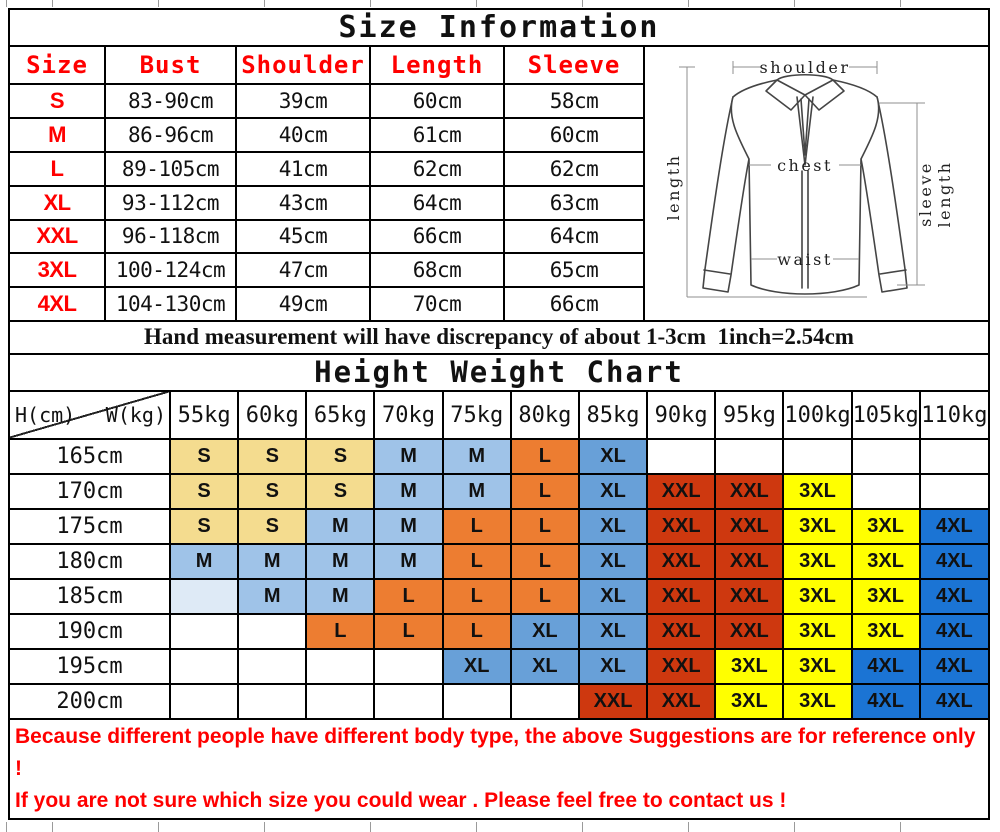  I want to click on weight-header: 105kg, so click(885, 416).